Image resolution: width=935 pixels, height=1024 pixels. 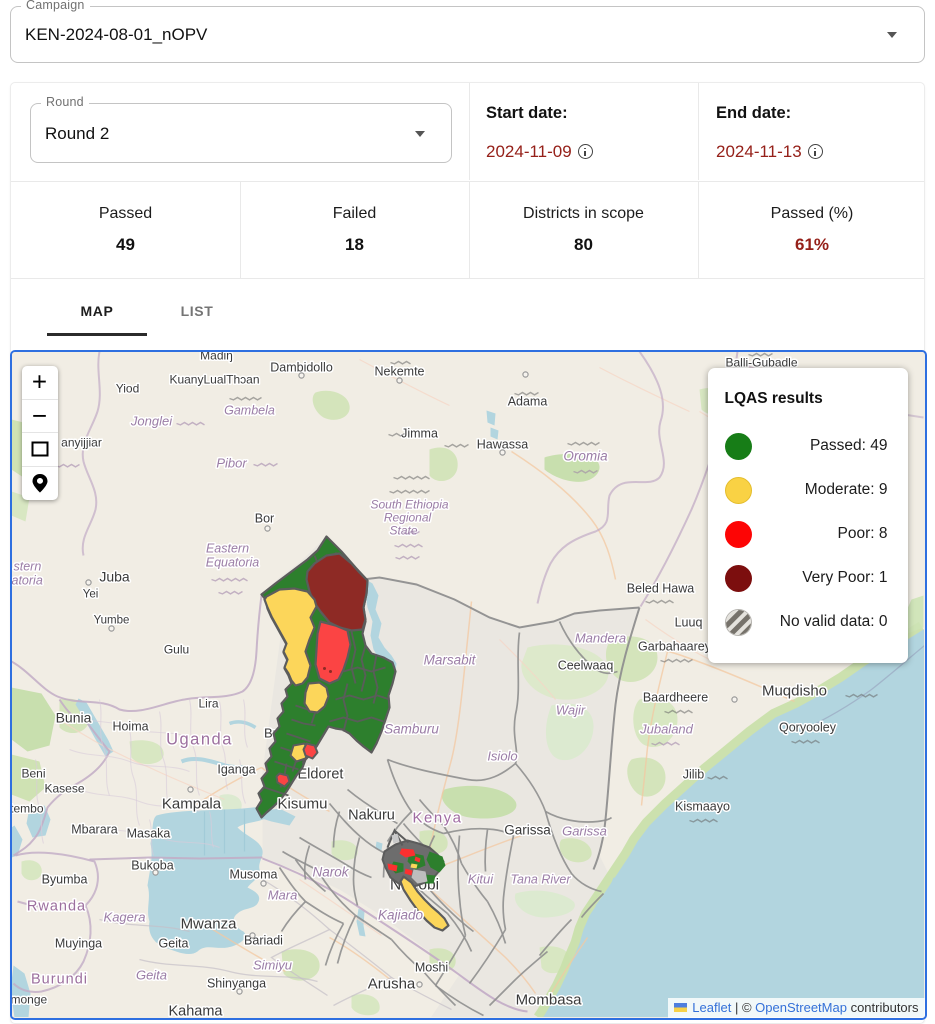 What do you see at coordinates (28, 809) in the screenshot?
I see `svg-text: utembo` at bounding box center [28, 809].